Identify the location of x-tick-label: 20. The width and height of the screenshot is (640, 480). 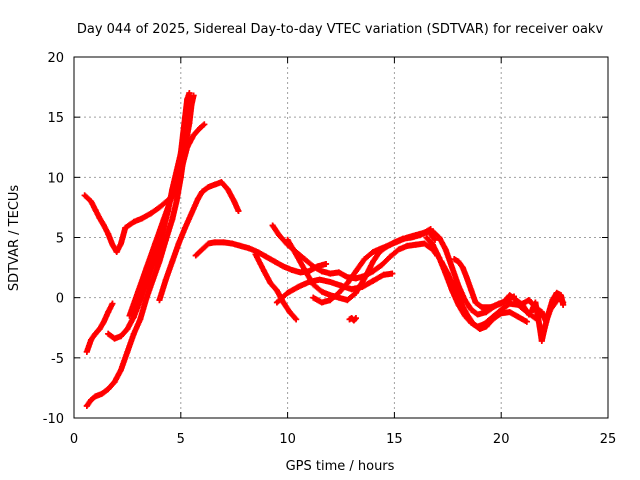
(501, 439).